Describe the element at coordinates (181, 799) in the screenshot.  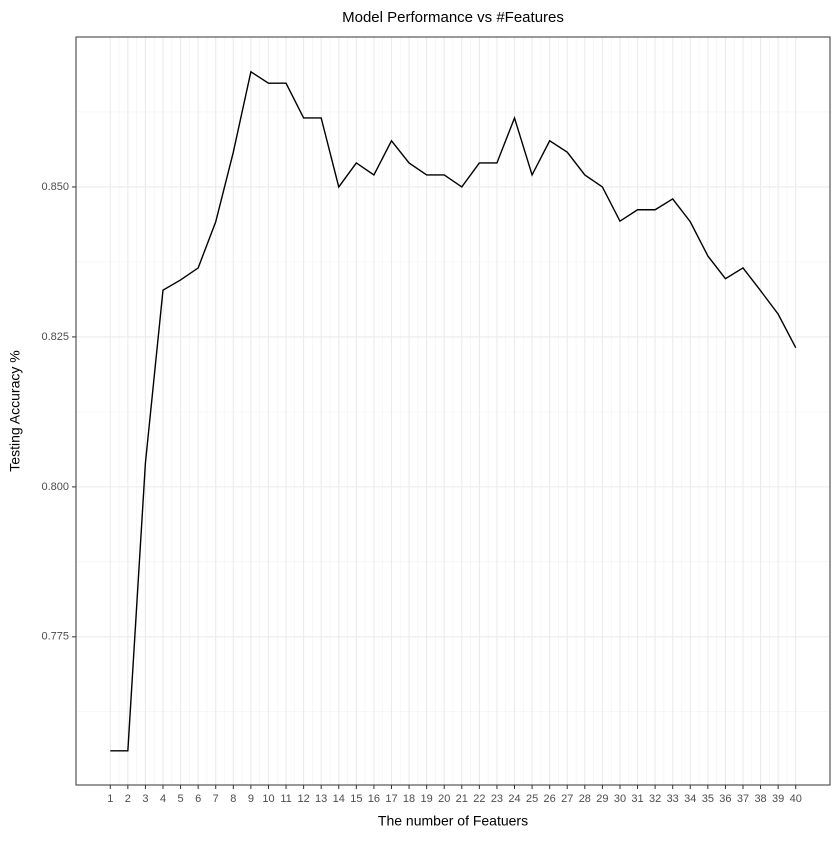
I see `x-tick-label: 5` at that location.